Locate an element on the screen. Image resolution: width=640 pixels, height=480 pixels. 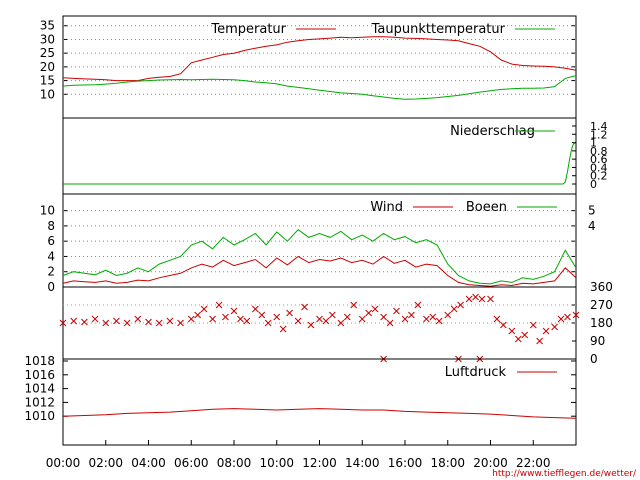
y2-tick-label: 4 is located at coordinates (592, 226).